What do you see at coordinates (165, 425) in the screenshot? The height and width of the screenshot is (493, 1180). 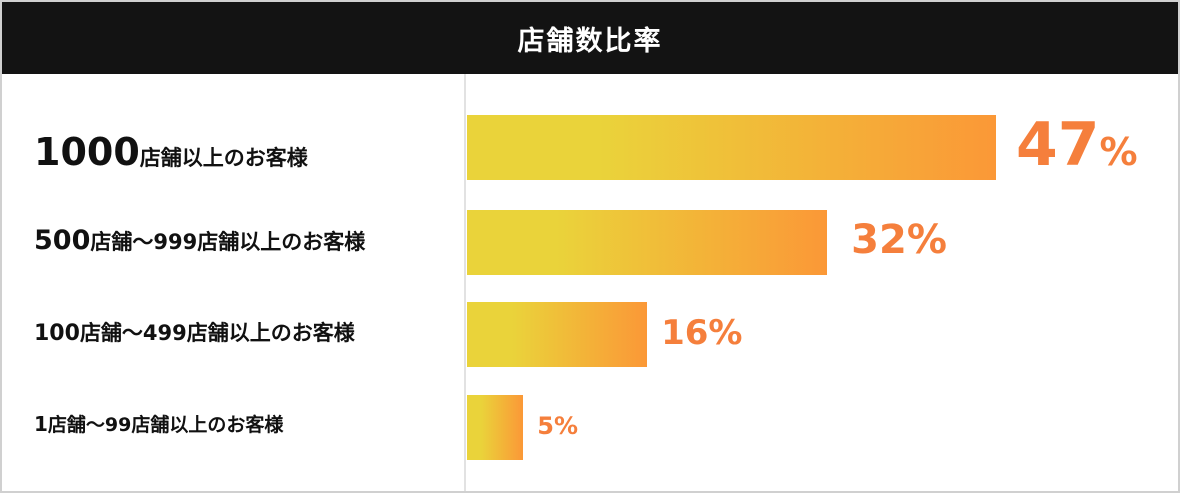 I see `category-text: 店舗〜99店舗以上のお客様` at bounding box center [165, 425].